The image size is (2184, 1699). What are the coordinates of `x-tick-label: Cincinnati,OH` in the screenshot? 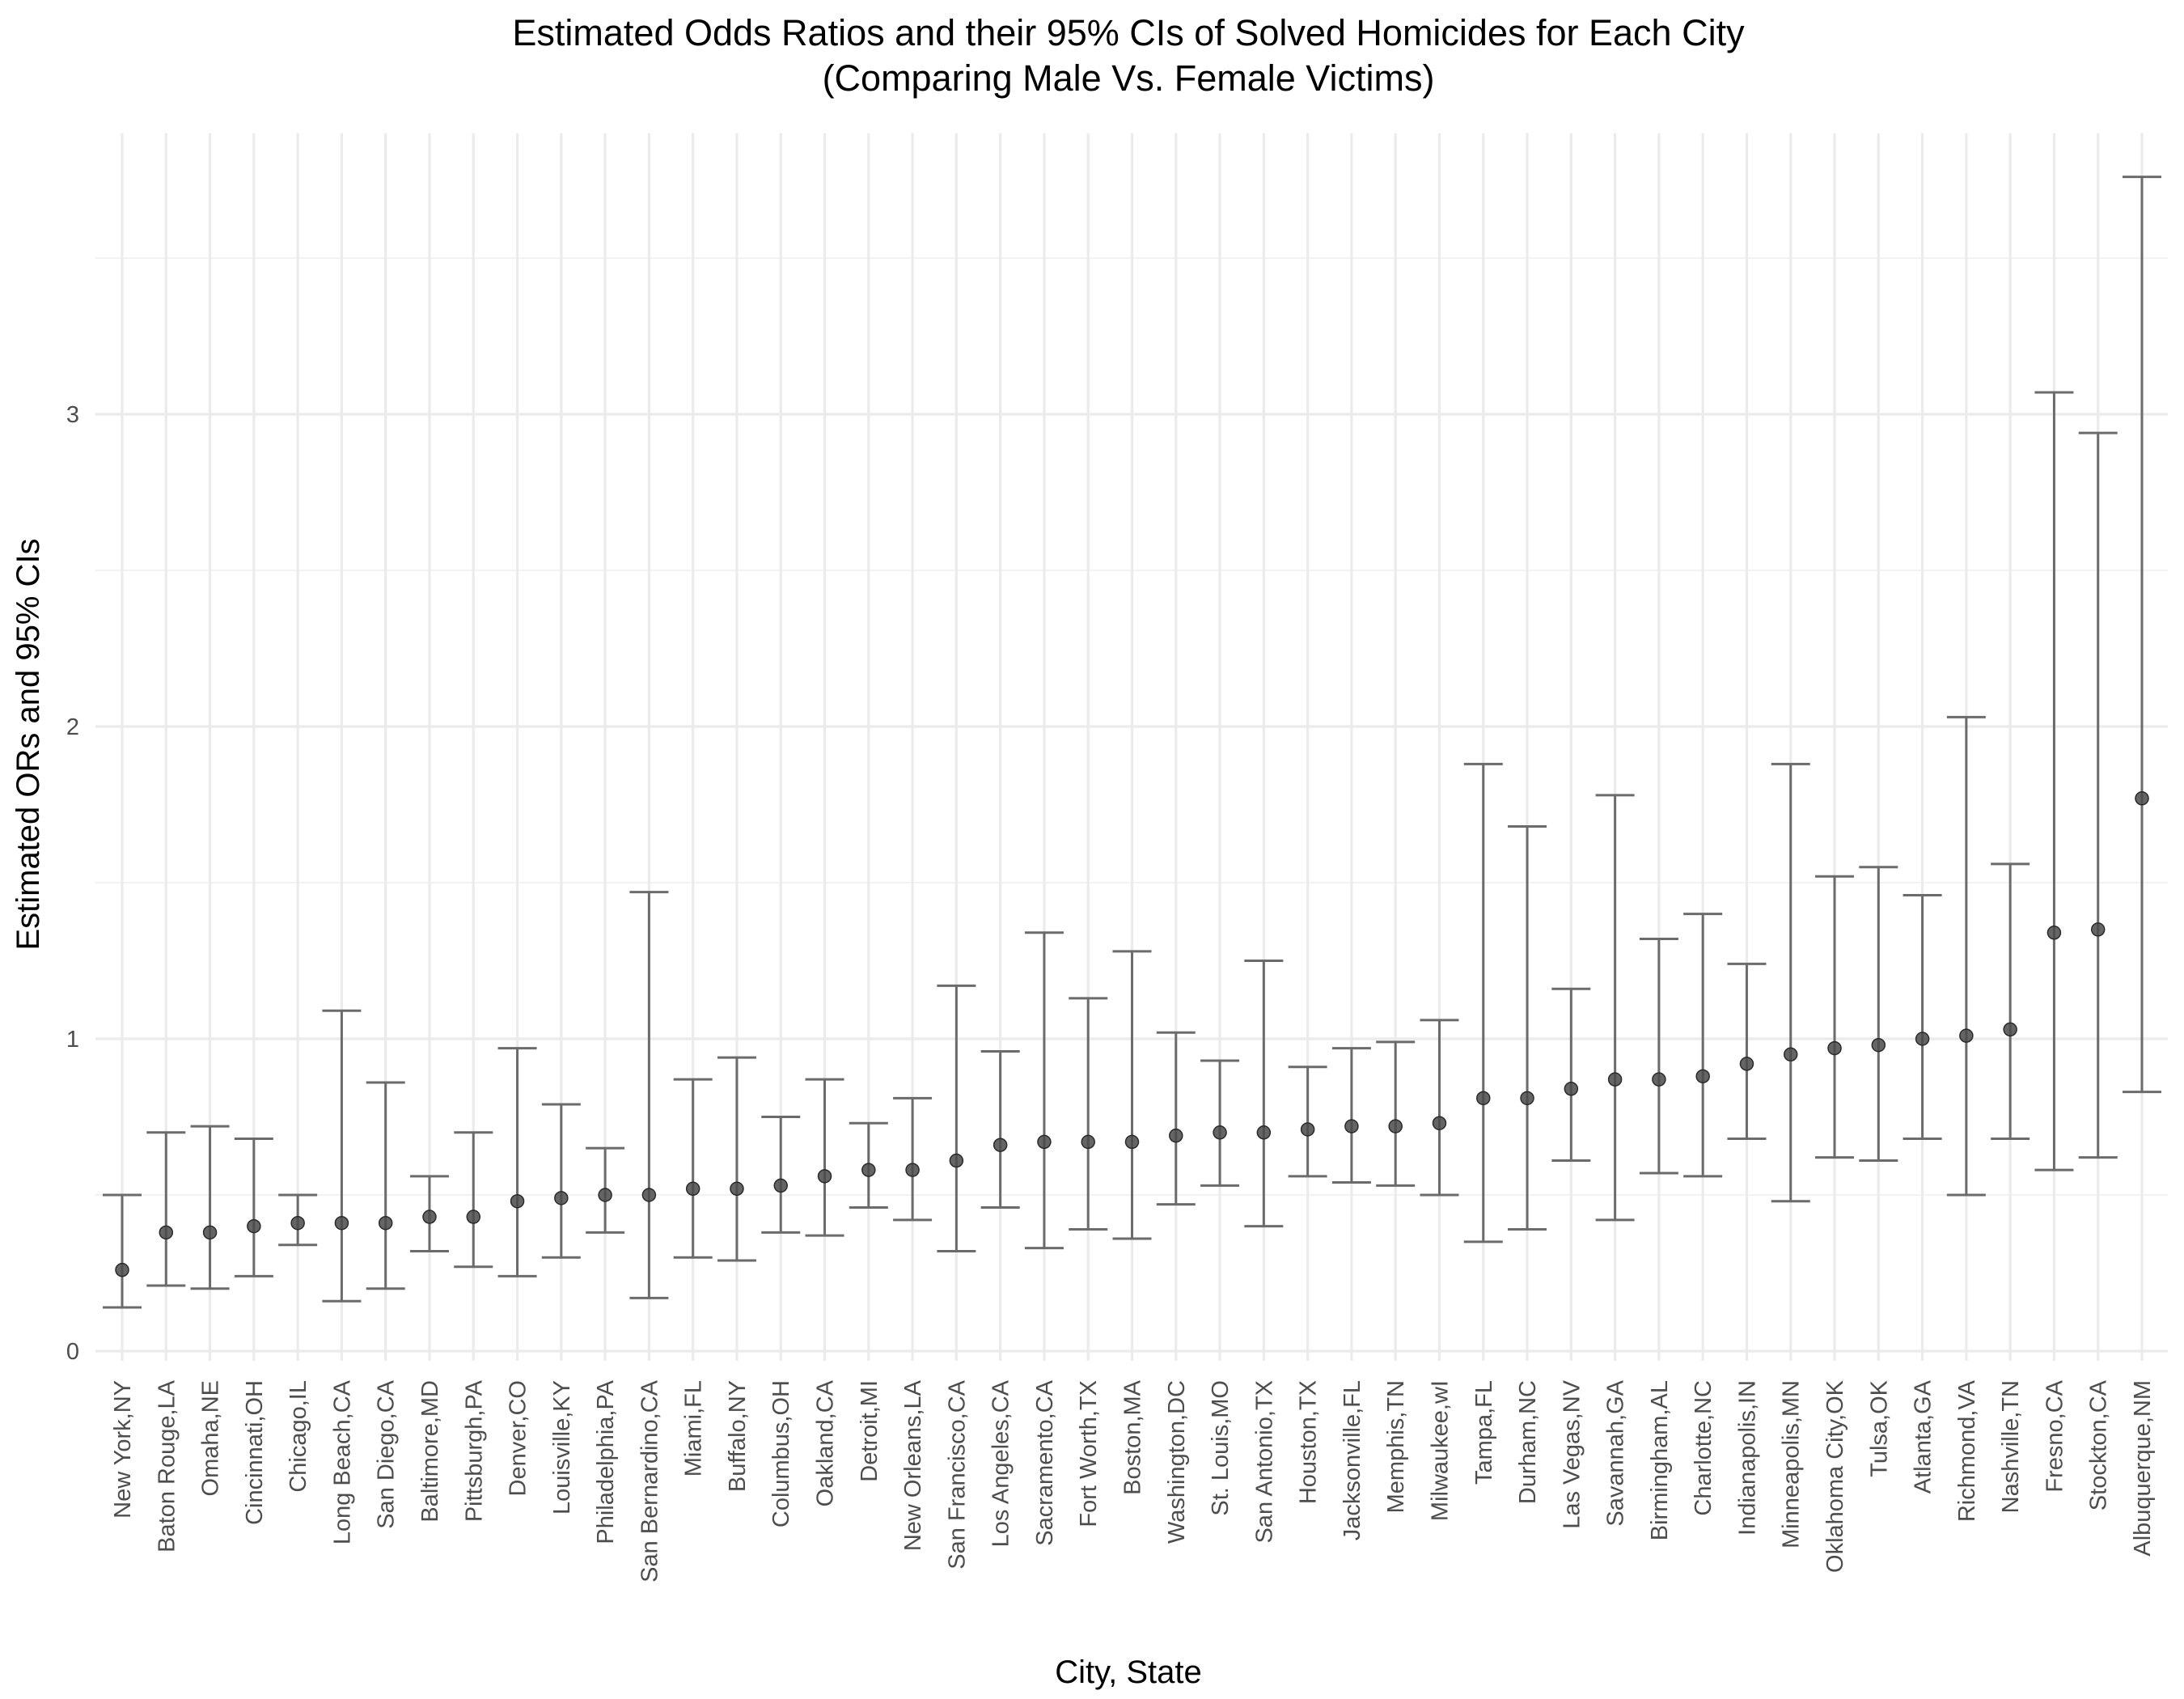 It's located at (255, 1452).